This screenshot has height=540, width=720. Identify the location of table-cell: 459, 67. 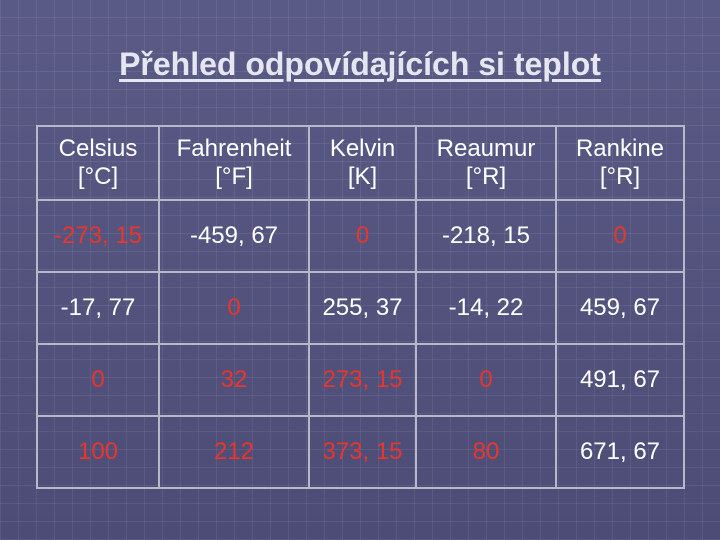
(620, 308).